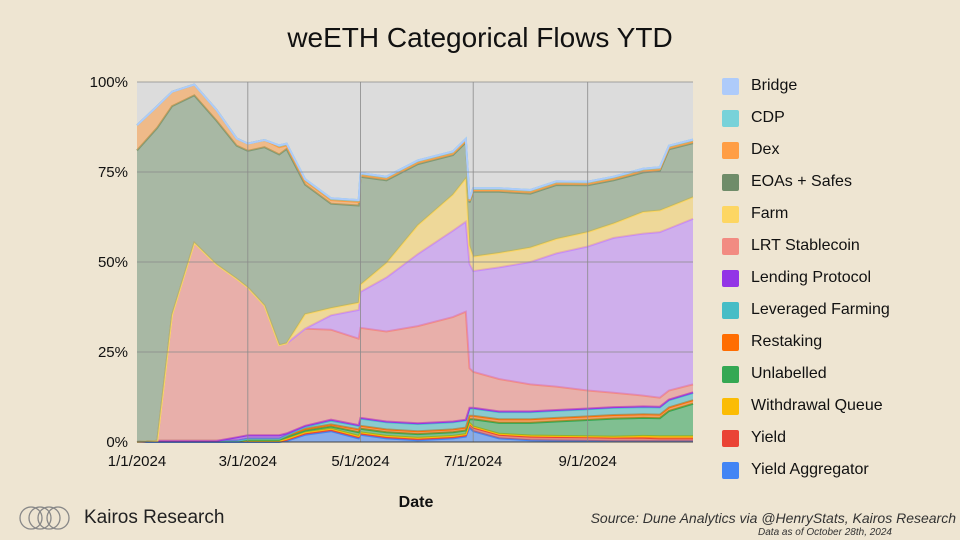 The width and height of the screenshot is (960, 540). What do you see at coordinates (806, 118) in the screenshot?
I see `legend-item-cdp: CDP` at bounding box center [806, 118].